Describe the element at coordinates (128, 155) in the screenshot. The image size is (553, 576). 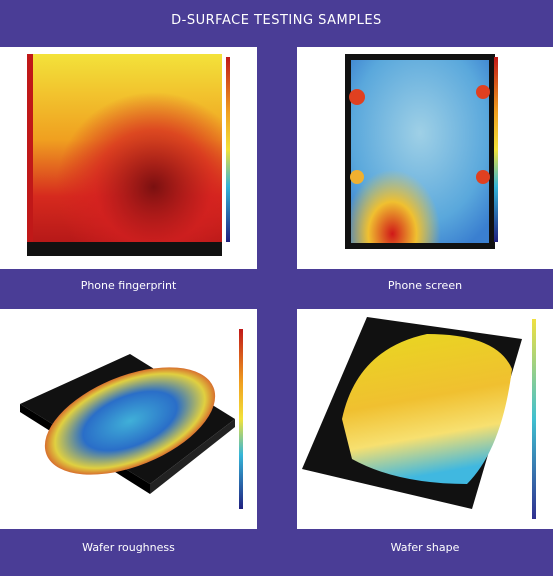
I see `fingerprint-map` at that location.